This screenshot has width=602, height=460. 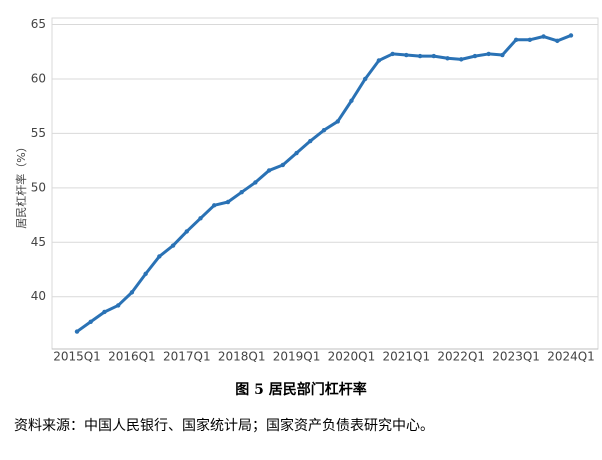 What do you see at coordinates (407, 357) in the screenshot?
I see `x-tick-label: 2021Q1` at bounding box center [407, 357].